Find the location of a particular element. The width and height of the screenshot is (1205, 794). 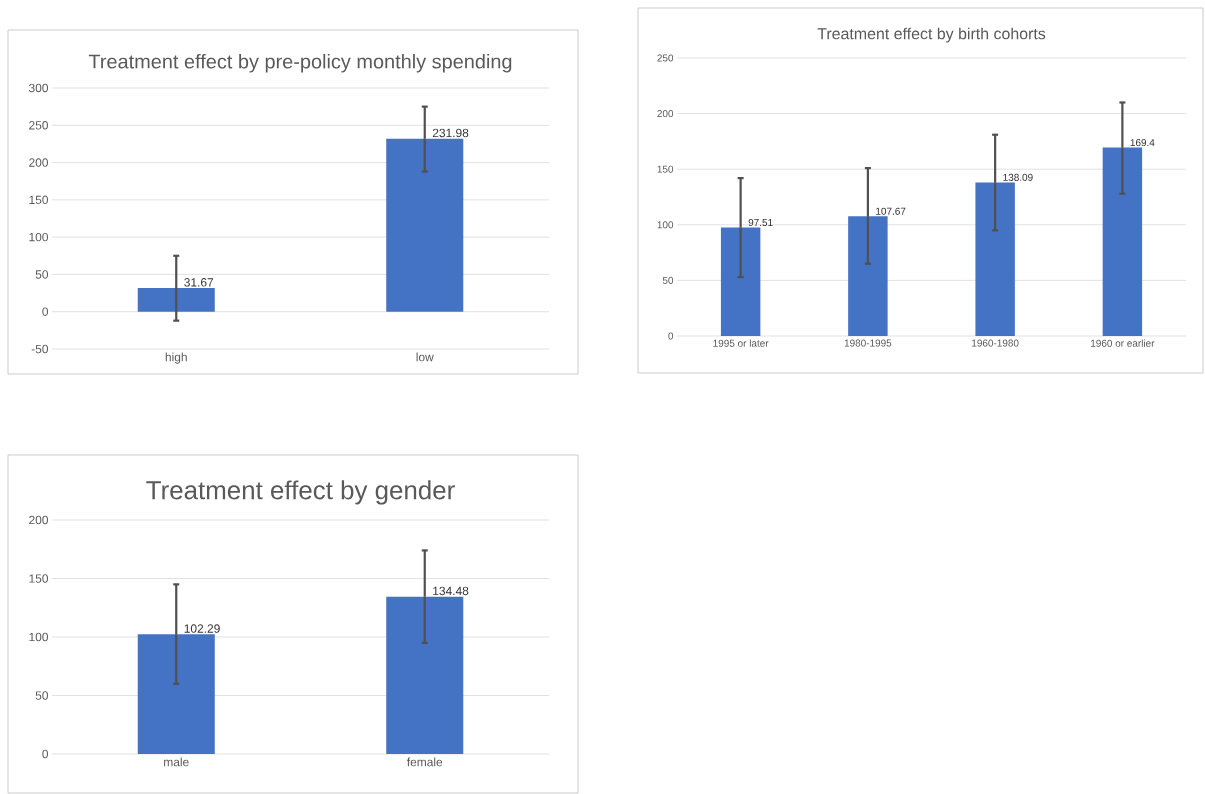

data-label: 102.29 is located at coordinates (202, 628).